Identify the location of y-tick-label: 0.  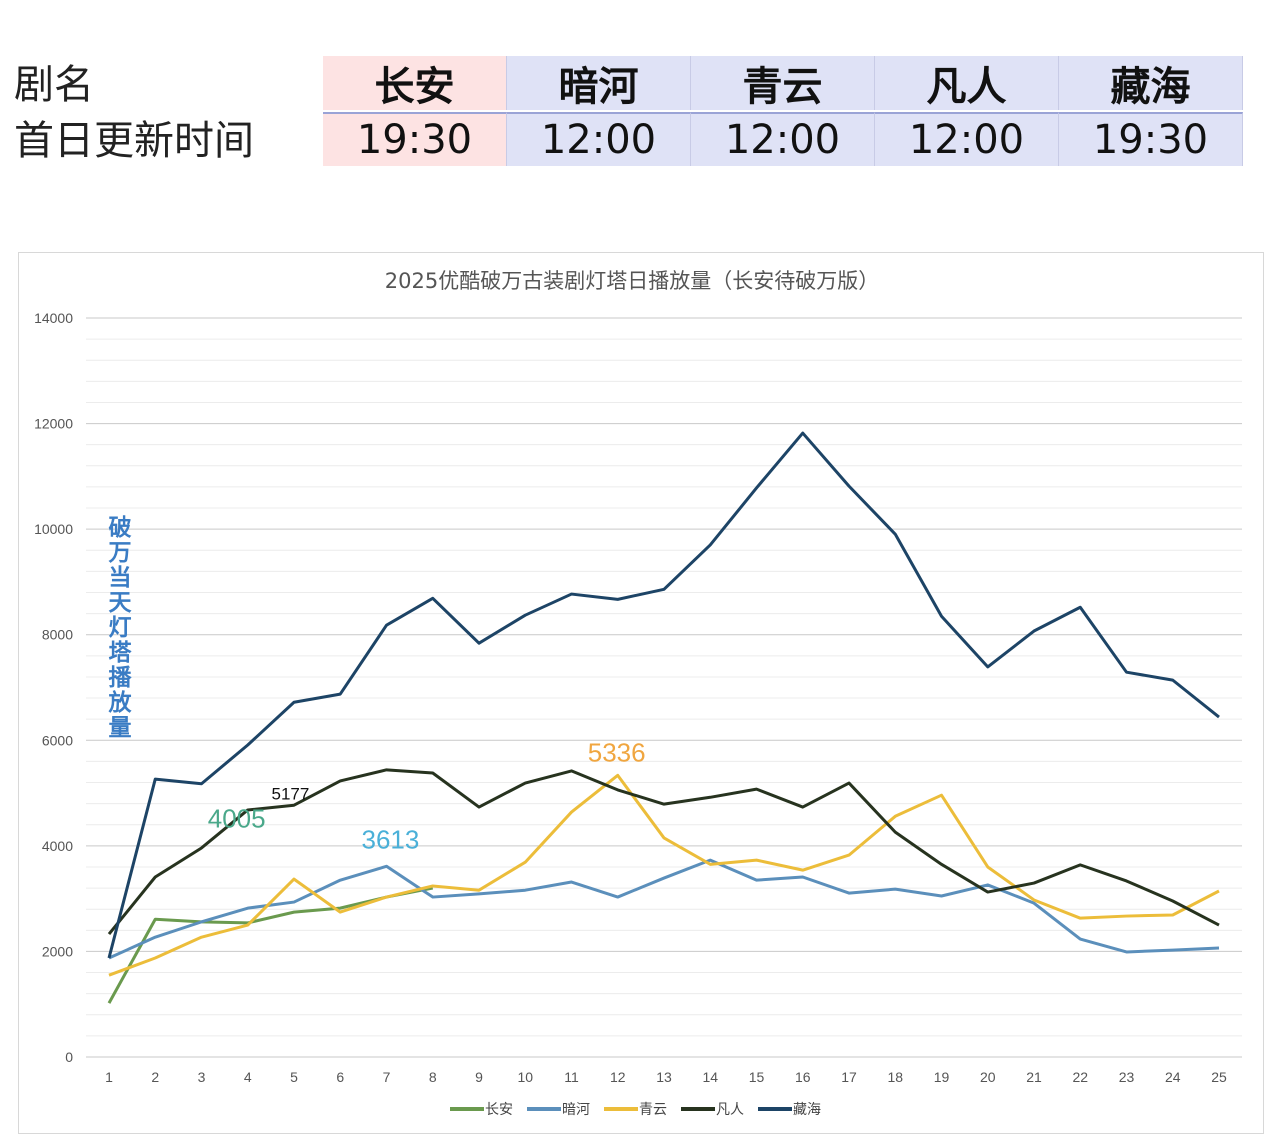
(69, 1057).